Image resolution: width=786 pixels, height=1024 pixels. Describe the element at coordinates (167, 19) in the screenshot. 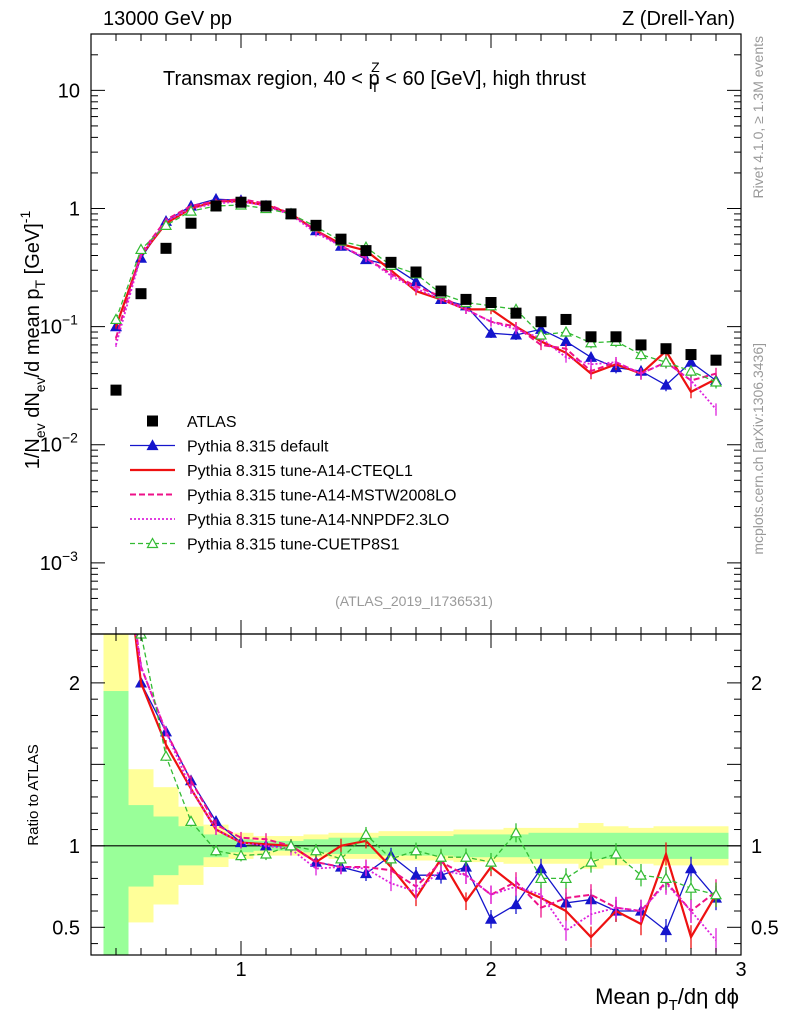

I see `energy-label: 13000 GeV pp` at that location.